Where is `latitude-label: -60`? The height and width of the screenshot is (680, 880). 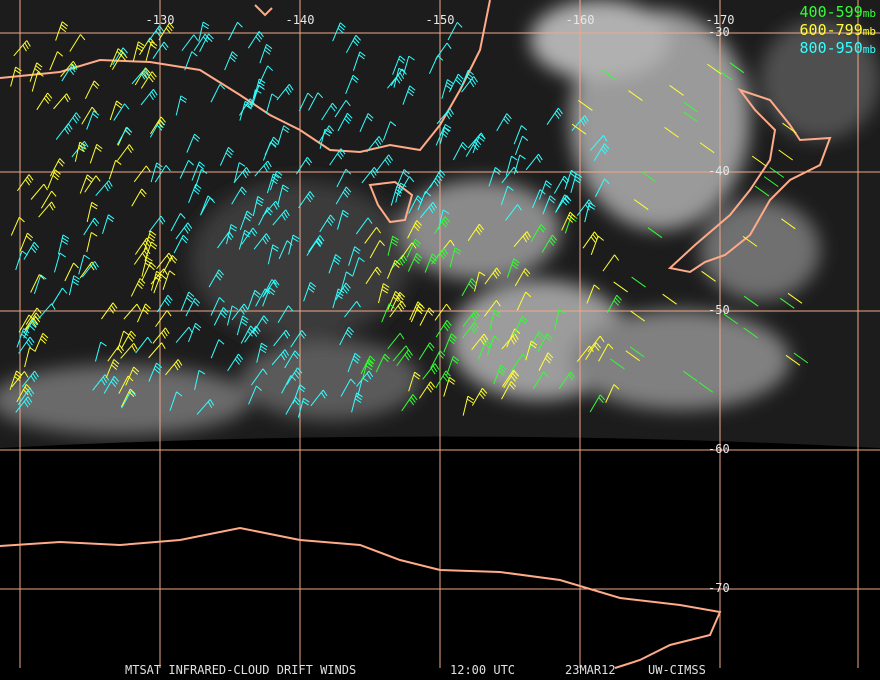 latitude-label: -60 is located at coordinates (719, 449).